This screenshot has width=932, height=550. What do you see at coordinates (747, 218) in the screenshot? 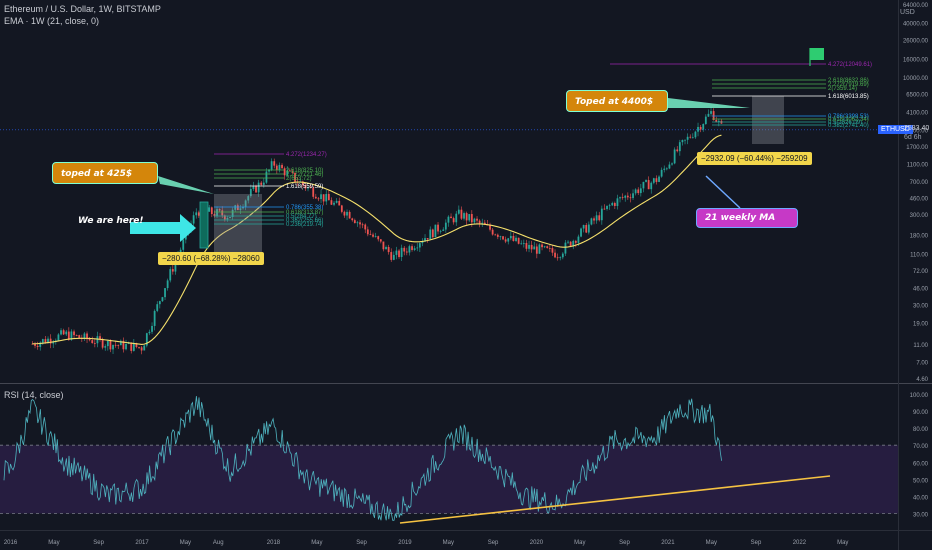
I see `ma-label-box: 21 weekly MA` at bounding box center [747, 218].